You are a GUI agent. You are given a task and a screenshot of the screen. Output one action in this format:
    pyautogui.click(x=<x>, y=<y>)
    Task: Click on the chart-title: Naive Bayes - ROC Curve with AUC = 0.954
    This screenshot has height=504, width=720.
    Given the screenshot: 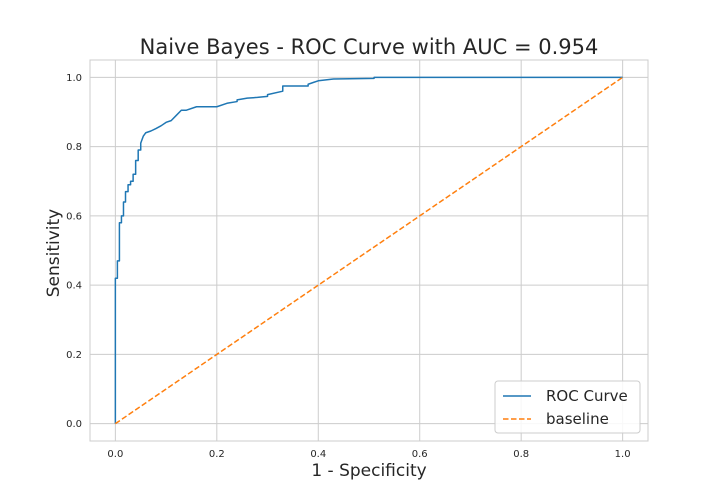 What is the action you would take?
    pyautogui.click(x=369, y=47)
    